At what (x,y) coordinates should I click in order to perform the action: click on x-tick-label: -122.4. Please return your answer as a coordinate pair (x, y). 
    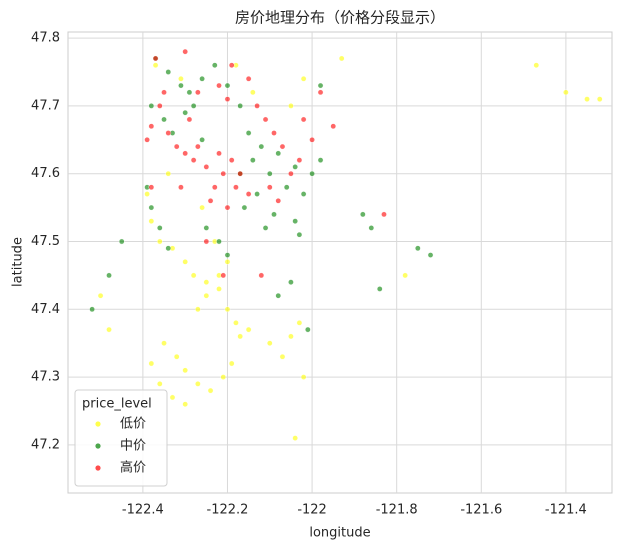
    Looking at the image, I should click on (143, 510).